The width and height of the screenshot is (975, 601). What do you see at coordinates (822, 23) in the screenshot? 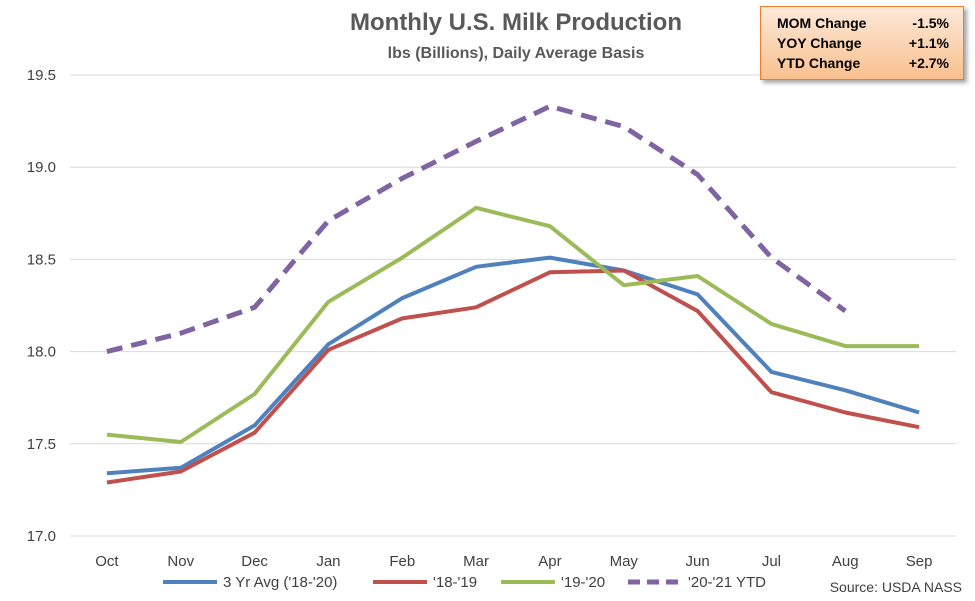
I see `stat-label: MOM Change` at bounding box center [822, 23].